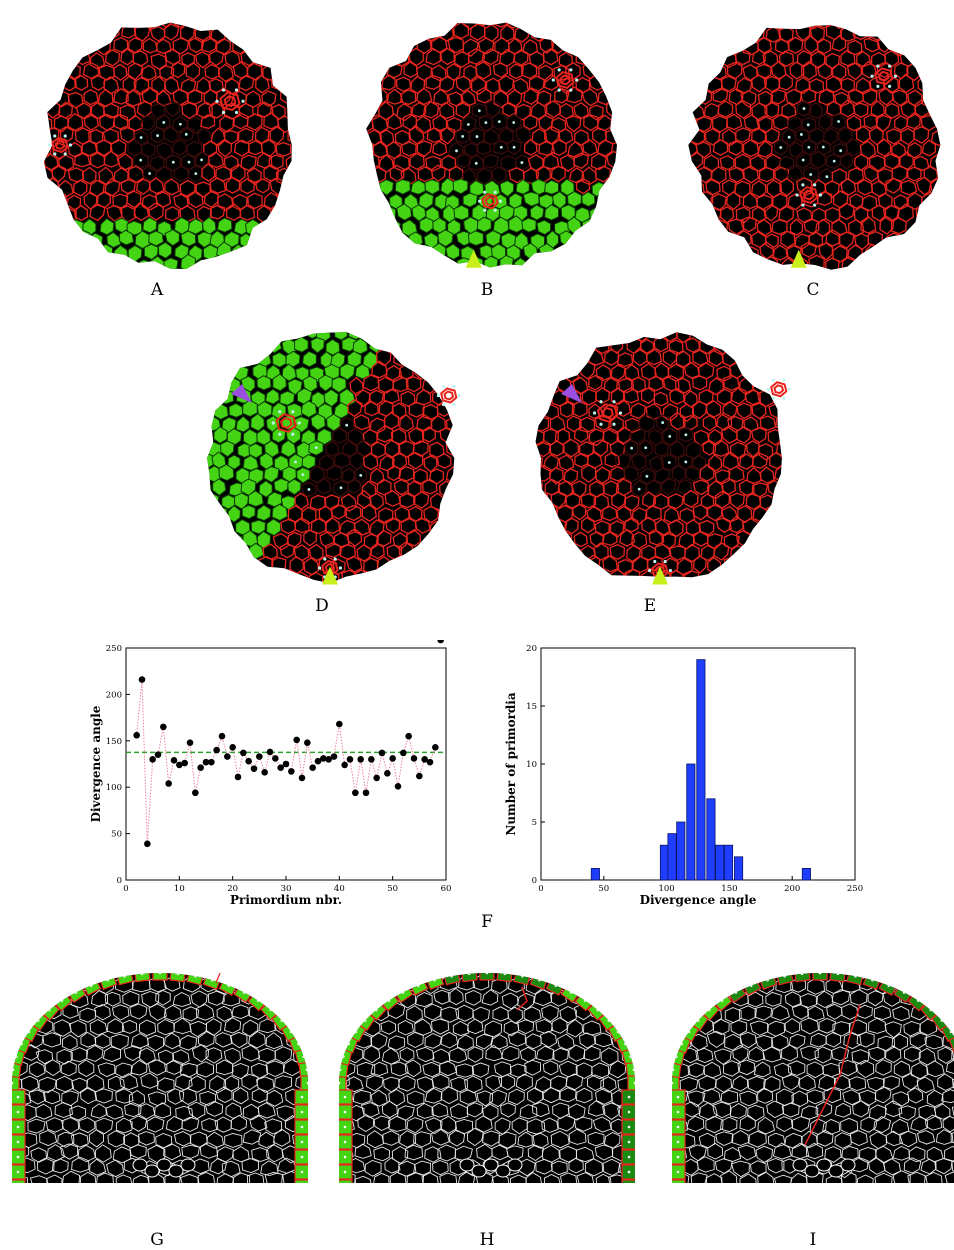  What do you see at coordinates (487, 922) in the screenshot?
I see `panel-label-f: F` at bounding box center [487, 922].